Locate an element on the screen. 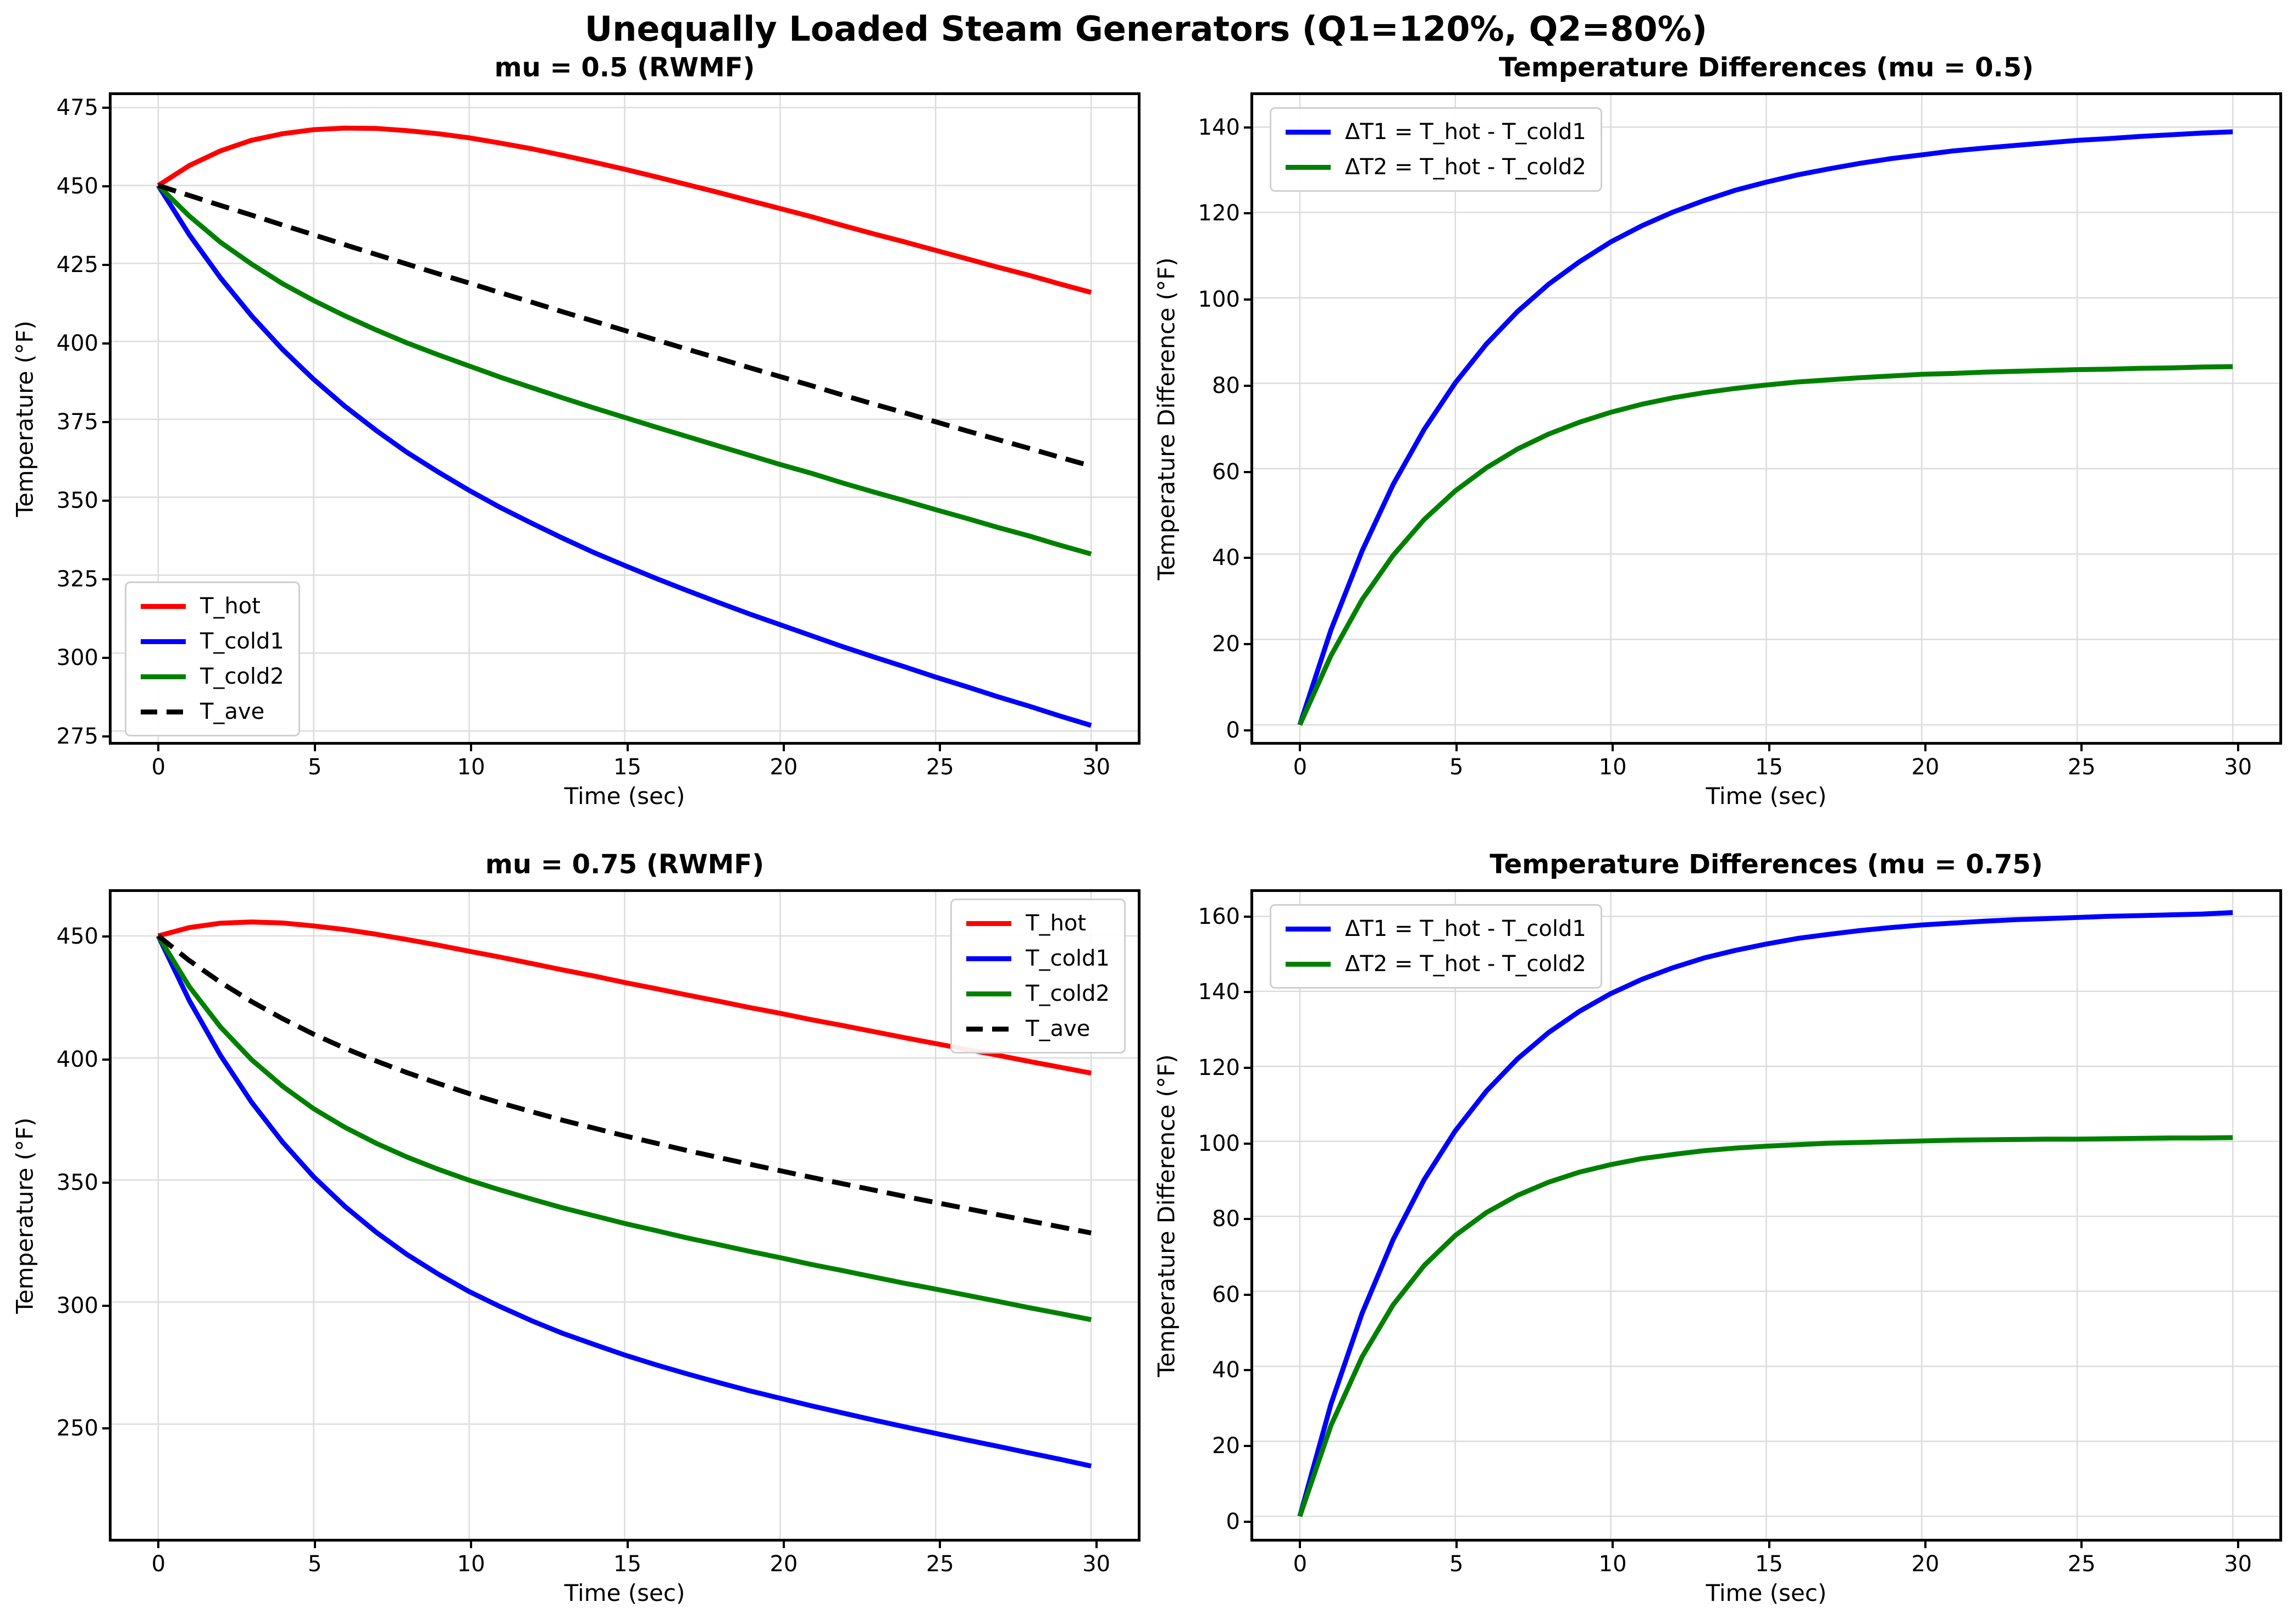 Image resolution: width=2292 pixels, height=1624 pixels. legend-label: ΔT1 = T_hot - T_cold1 is located at coordinates (1465, 132).